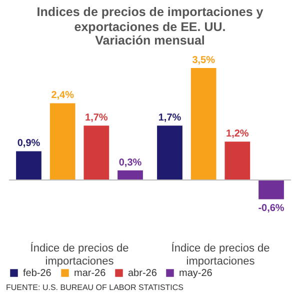 Image resolution: width=300 pixels, height=300 pixels. What do you see at coordinates (150, 41) in the screenshot?
I see `chart-subtitle: Variación mensual` at bounding box center [150, 41].